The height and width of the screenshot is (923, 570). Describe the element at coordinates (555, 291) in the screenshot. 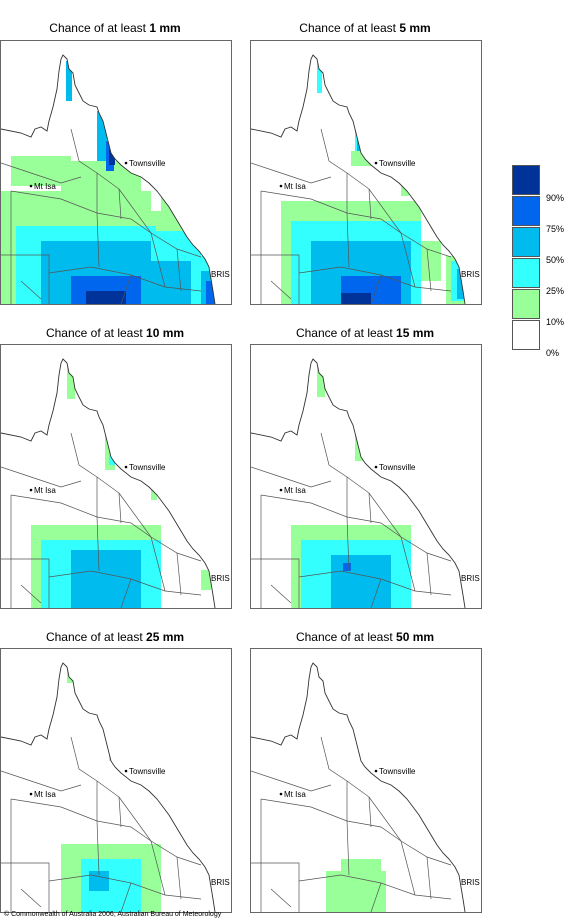

I see `legend-label: 25%` at that location.